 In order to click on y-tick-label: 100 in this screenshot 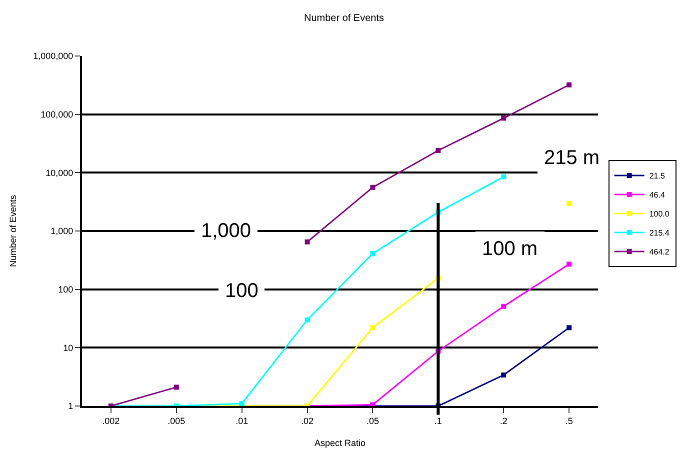, I will do `click(66, 289)`.